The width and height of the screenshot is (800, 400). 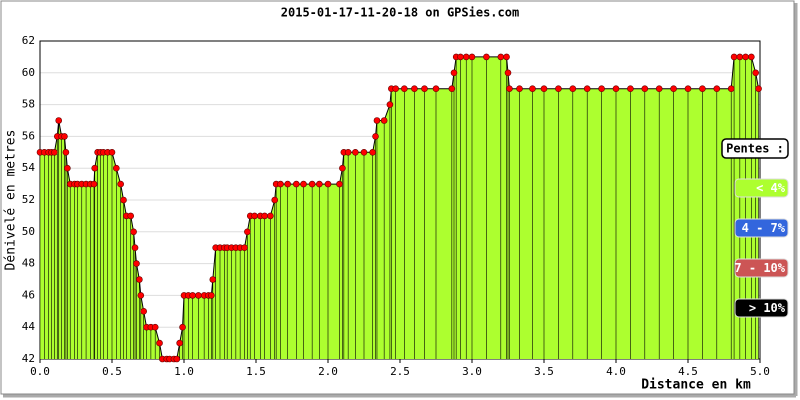 I want to click on legend-title-box, so click(x=755, y=148).